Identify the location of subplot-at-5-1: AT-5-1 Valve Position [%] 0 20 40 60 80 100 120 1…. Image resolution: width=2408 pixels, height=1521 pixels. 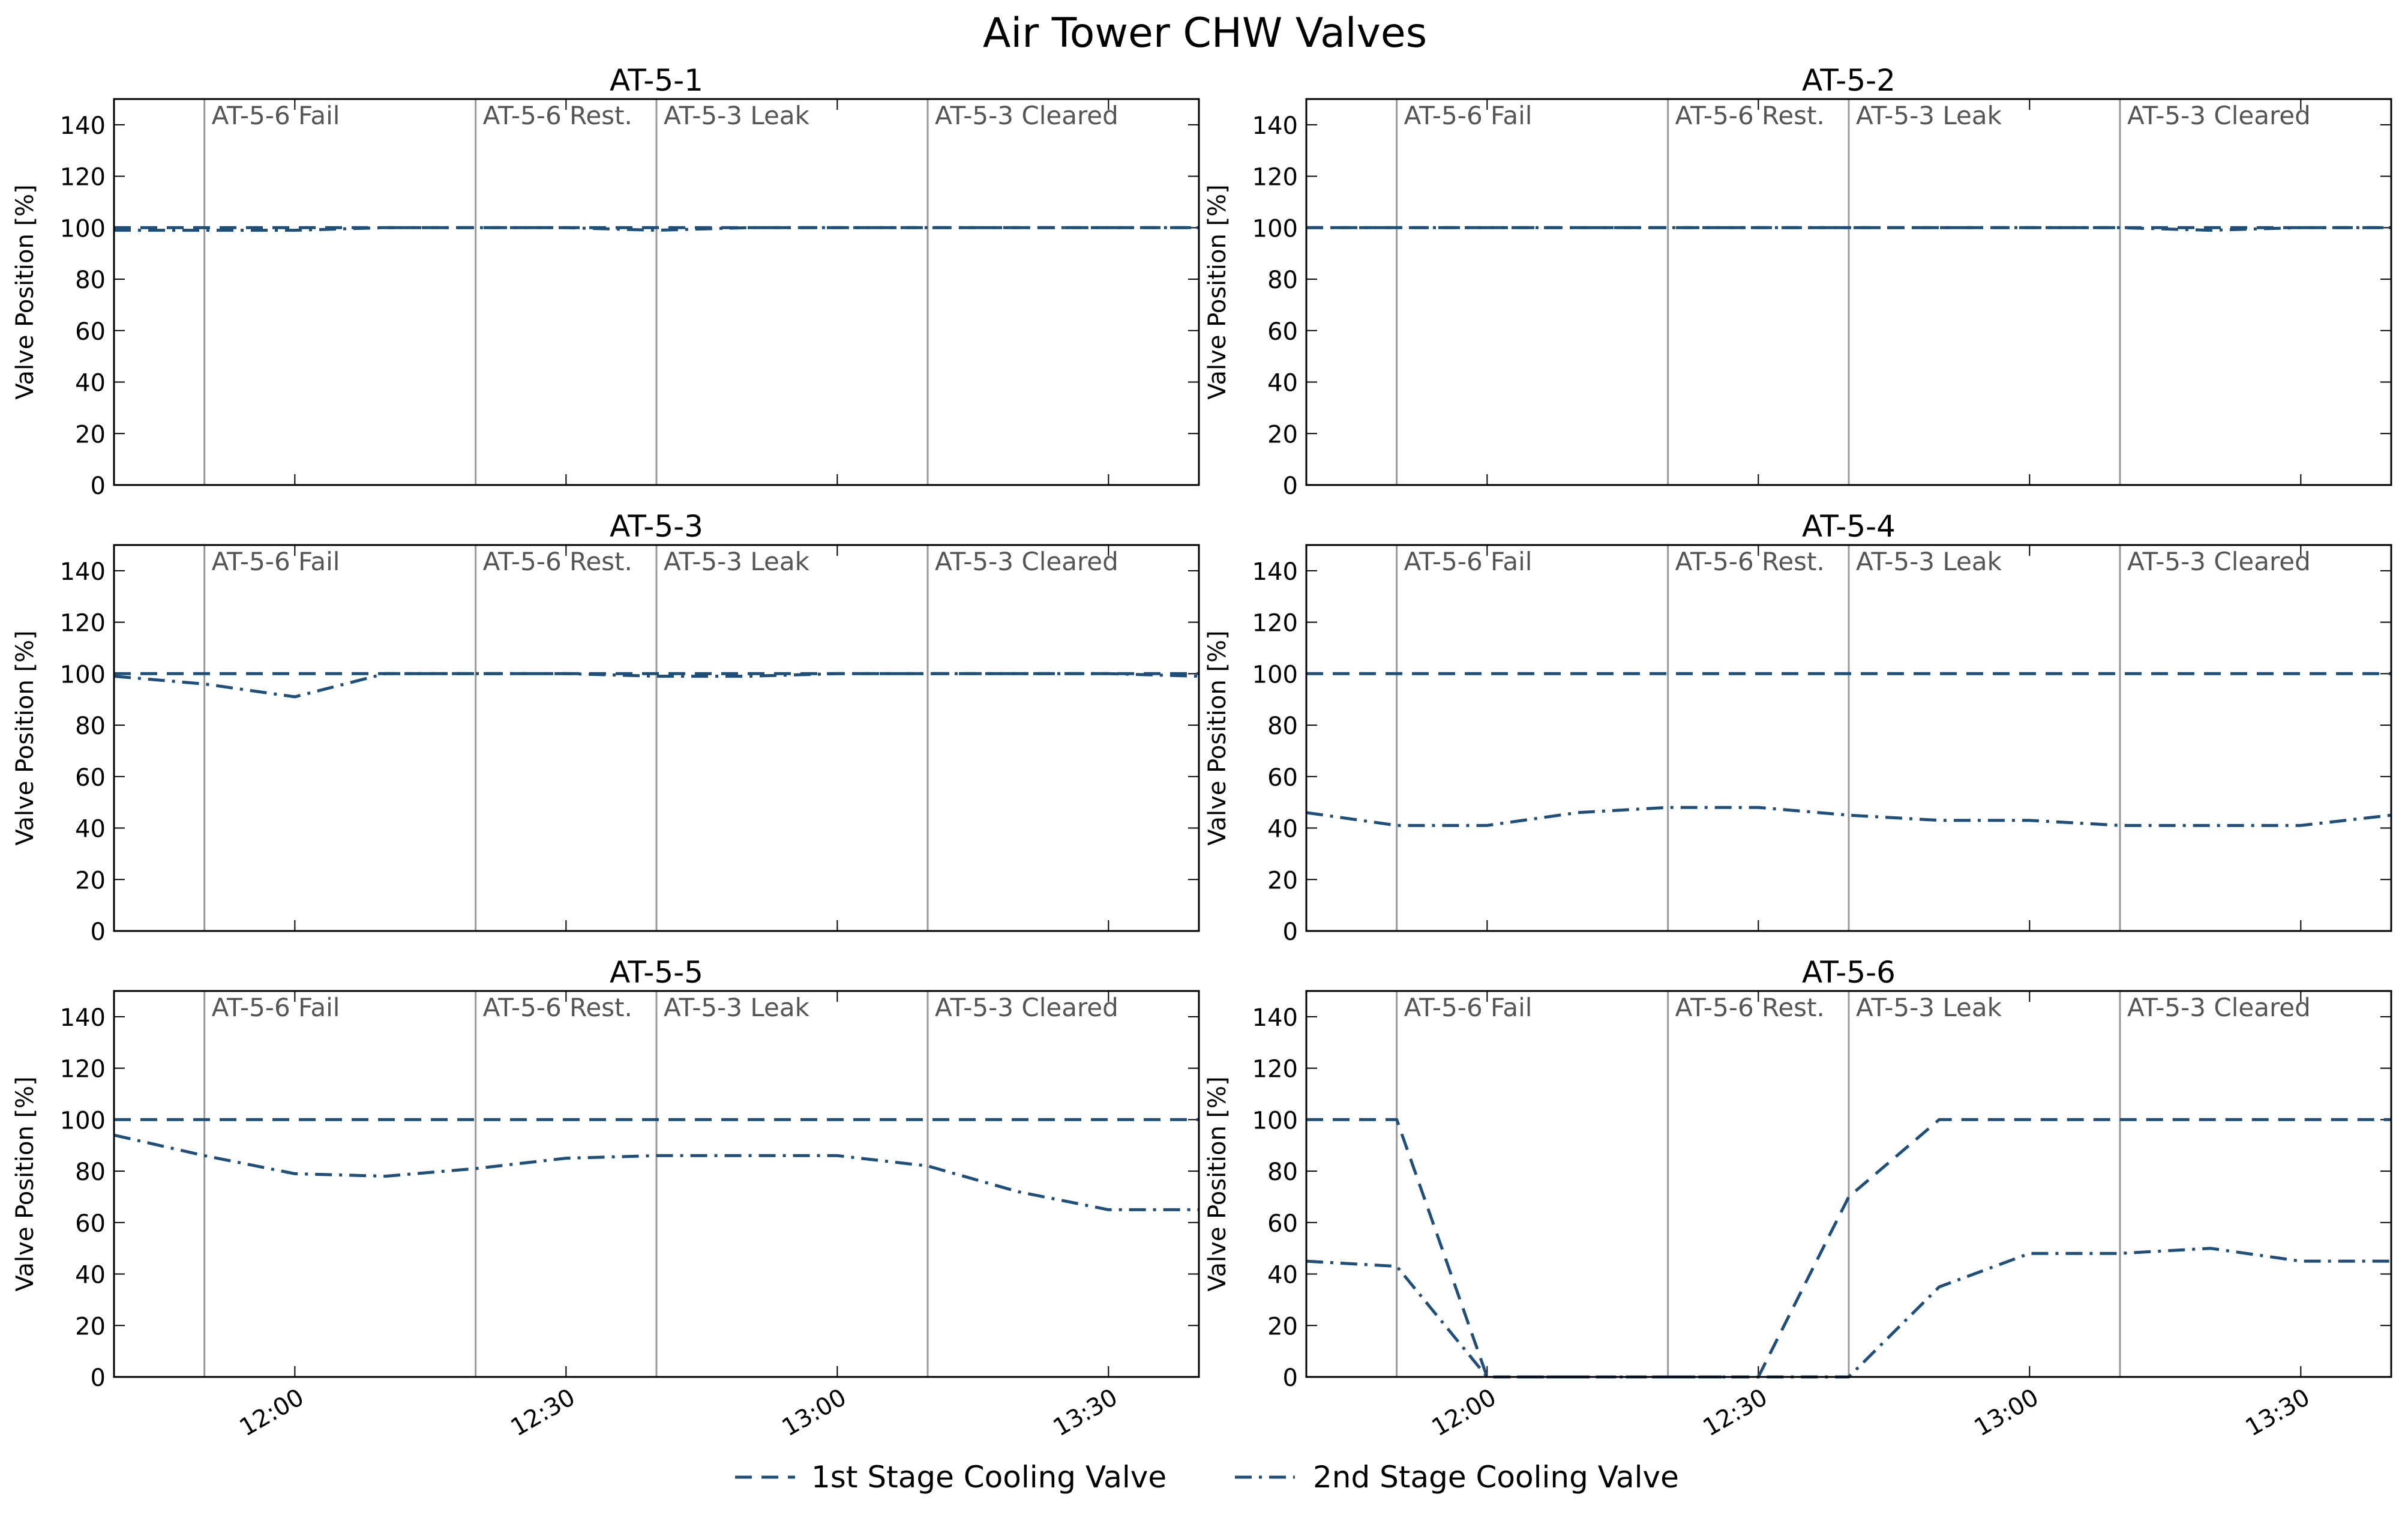
(606, 281).